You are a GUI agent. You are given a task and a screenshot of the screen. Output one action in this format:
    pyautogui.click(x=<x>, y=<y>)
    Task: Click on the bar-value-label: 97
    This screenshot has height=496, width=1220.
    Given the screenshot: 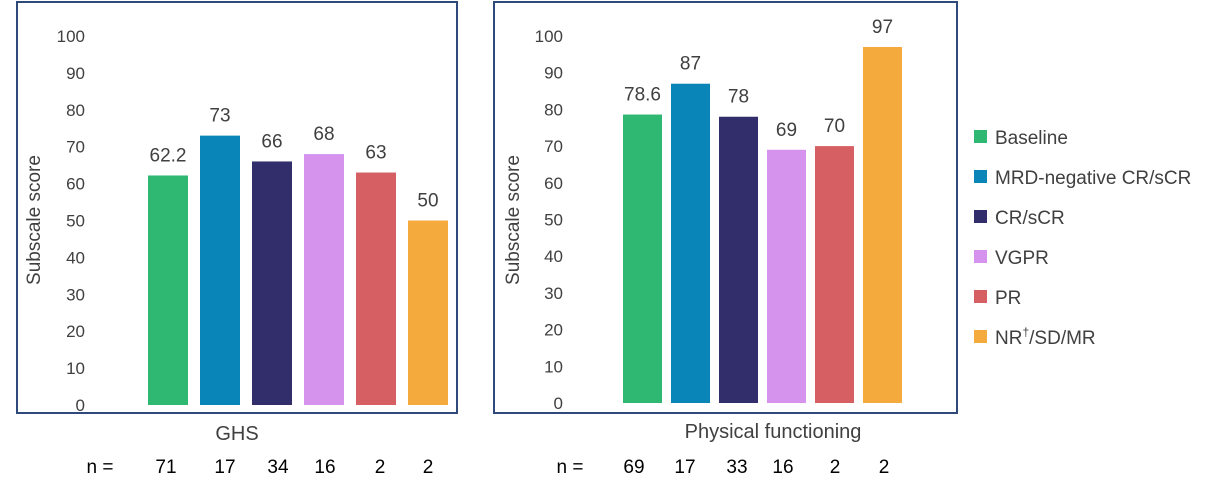 What is the action you would take?
    pyautogui.click(x=882, y=27)
    